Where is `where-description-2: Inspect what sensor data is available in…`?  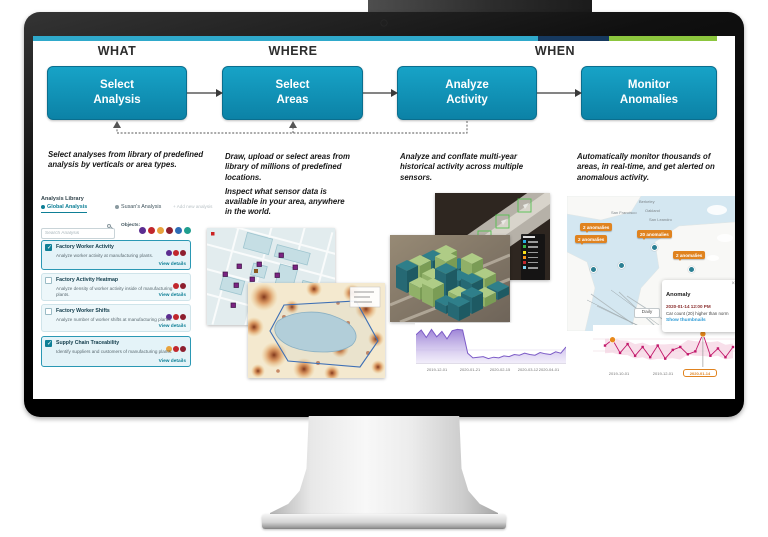 where-description-2: Inspect what sensor data is available in… is located at coordinates (285, 201).